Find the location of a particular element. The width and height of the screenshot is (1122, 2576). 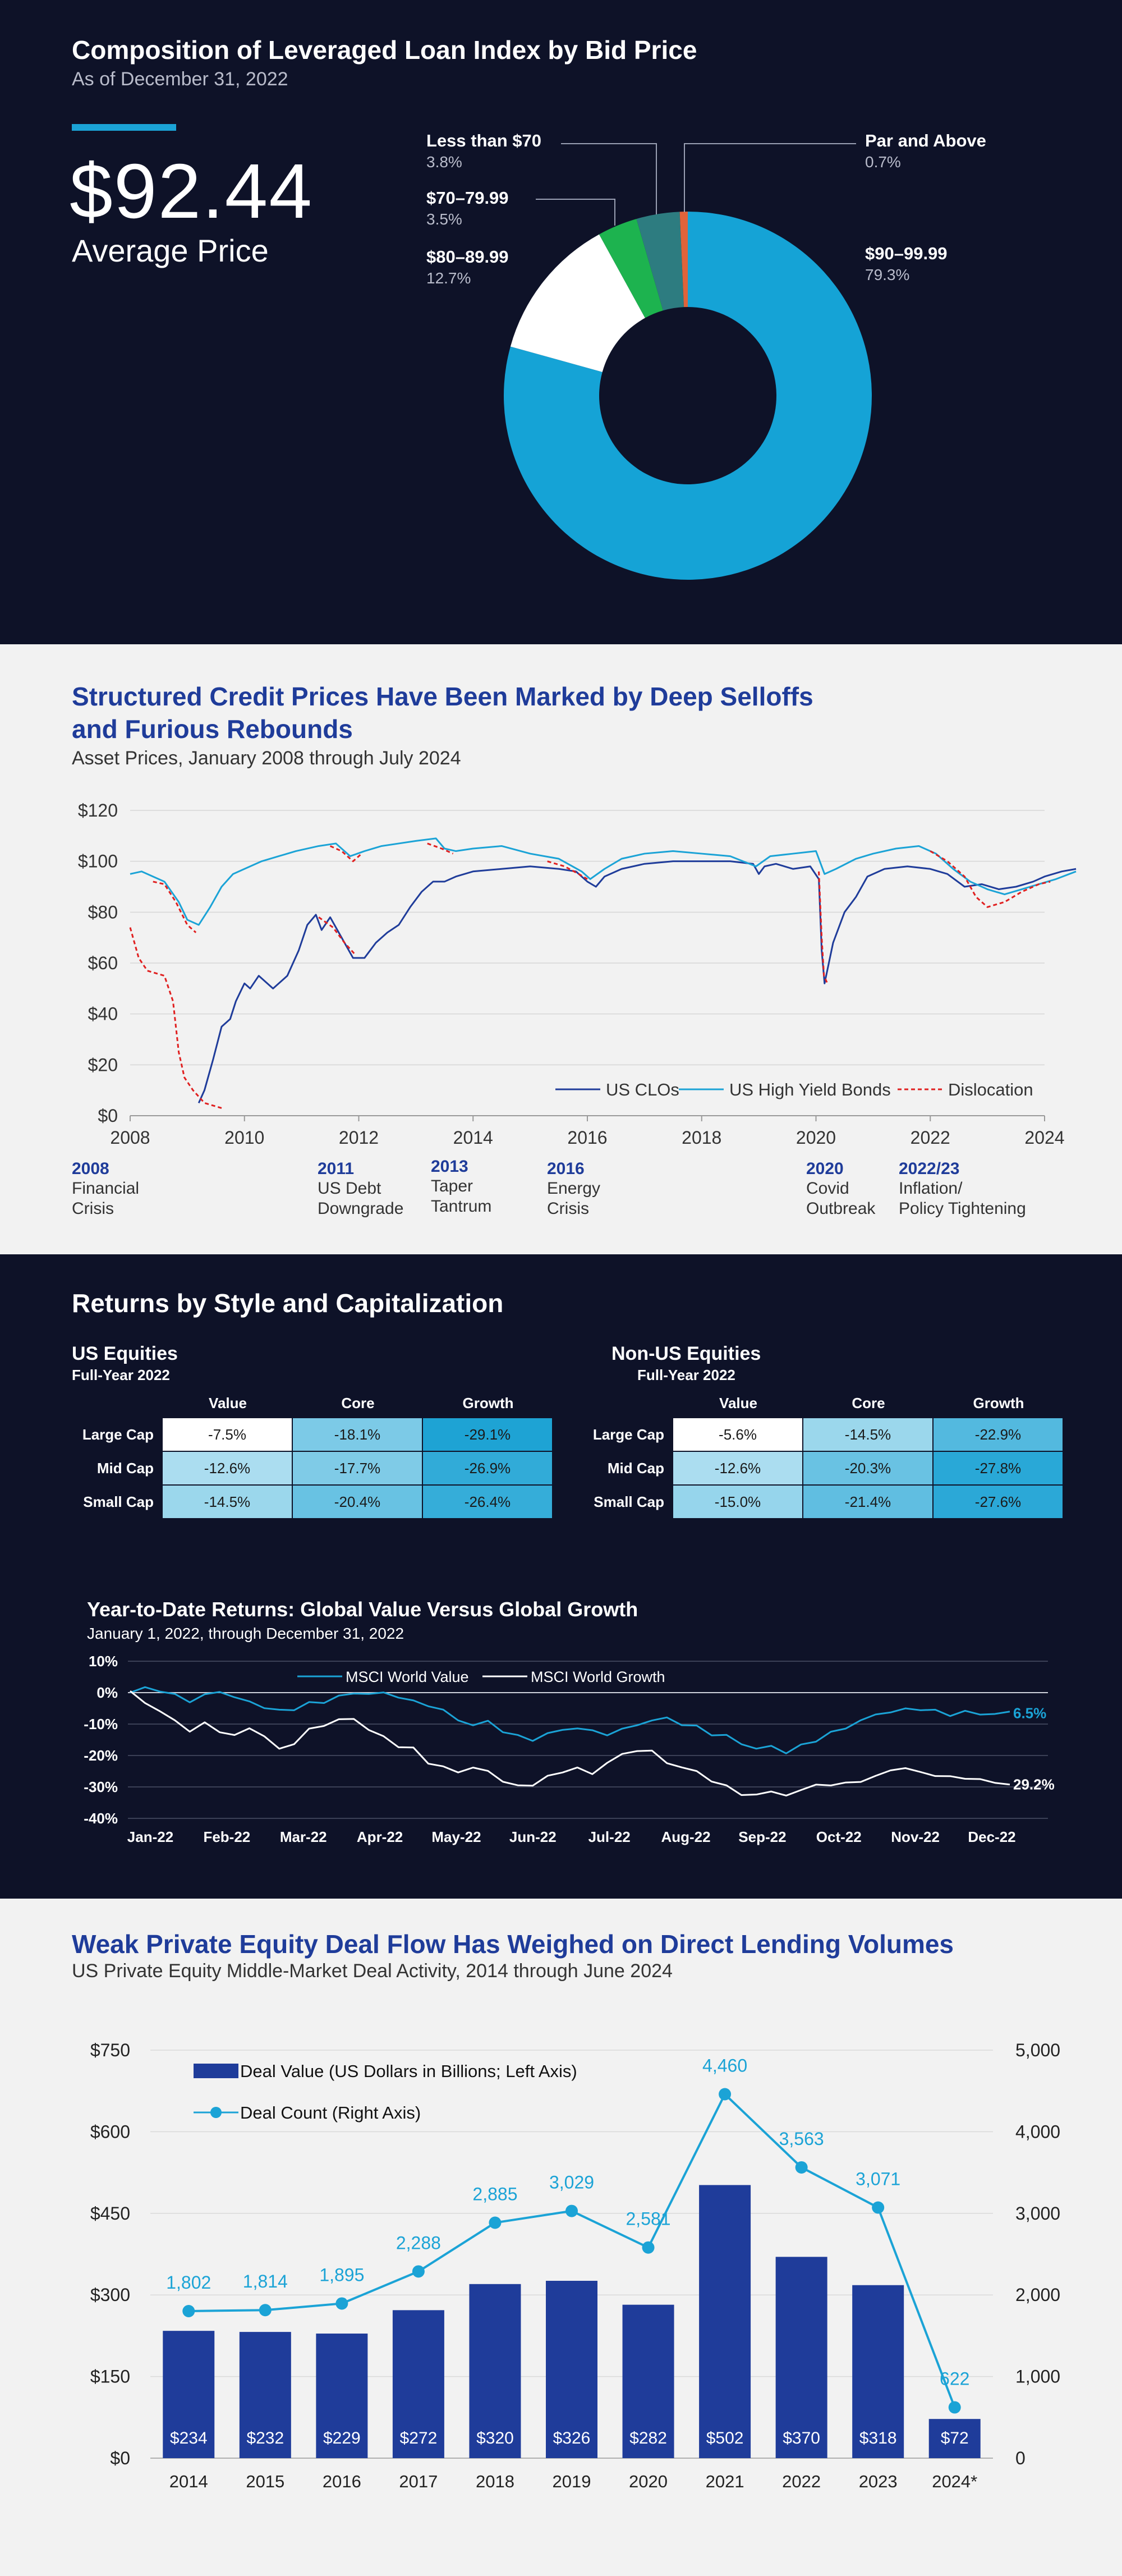

ytd-y-tick-1: 0% is located at coordinates (107, 1692).